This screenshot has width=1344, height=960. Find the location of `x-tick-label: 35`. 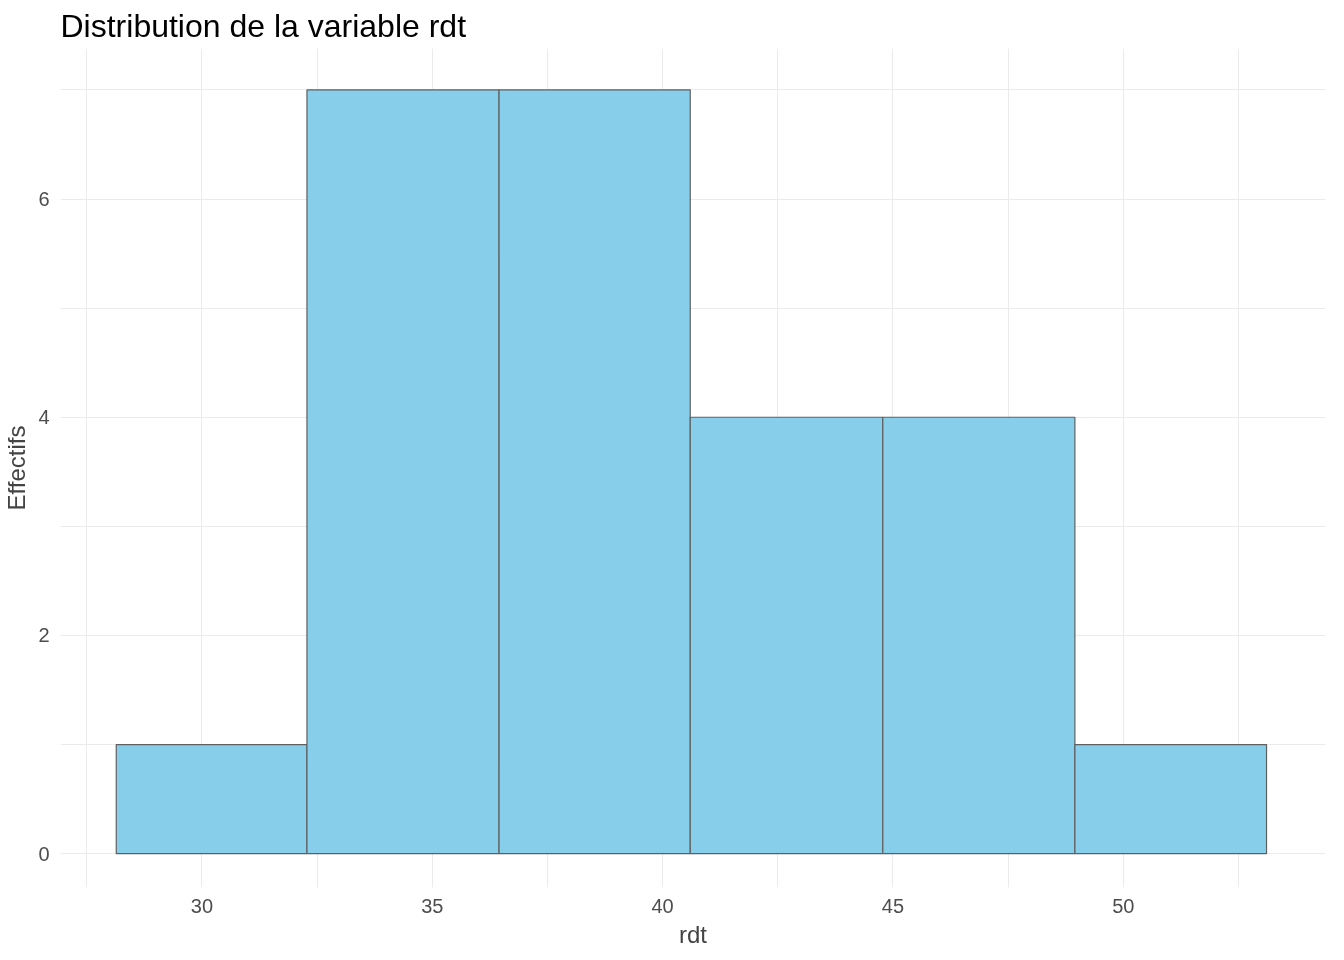

x-tick-label: 35 is located at coordinates (432, 905).